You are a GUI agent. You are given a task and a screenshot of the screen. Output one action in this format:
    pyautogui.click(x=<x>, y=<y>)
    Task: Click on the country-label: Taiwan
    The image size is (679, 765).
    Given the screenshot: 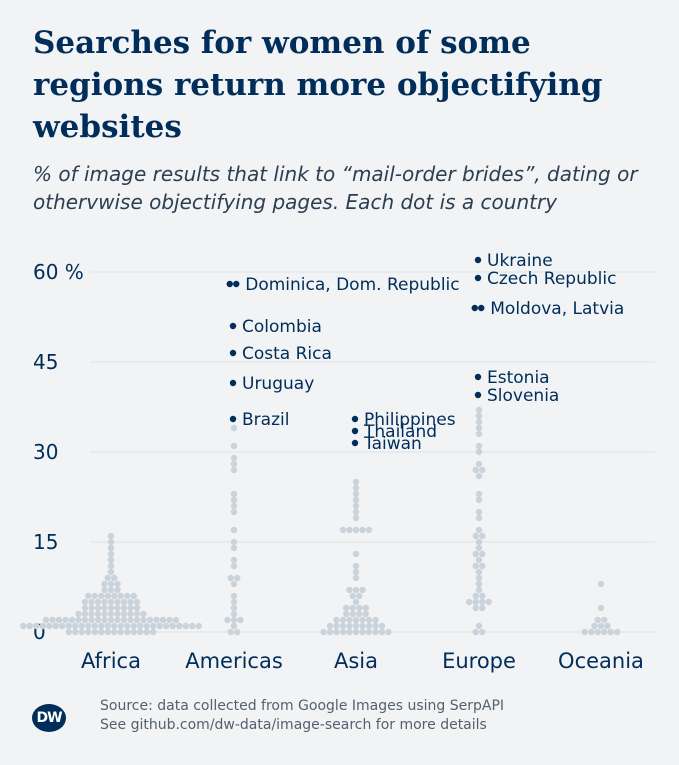 What is the action you would take?
    pyautogui.click(x=392, y=444)
    